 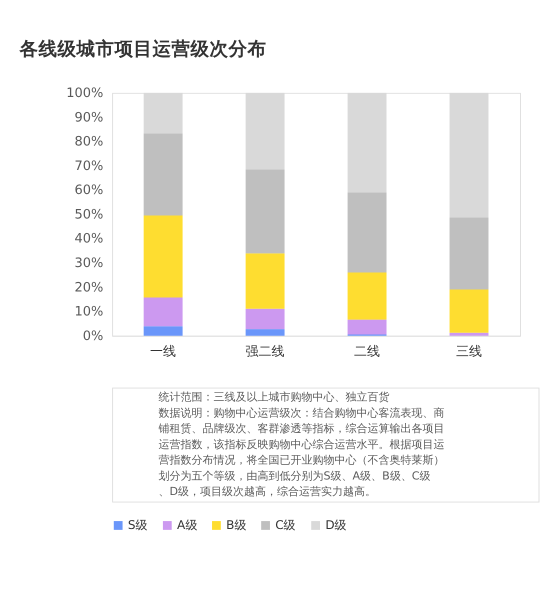 What do you see at coordinates (93, 336) in the screenshot?
I see `y-tick-label: 0%` at bounding box center [93, 336].